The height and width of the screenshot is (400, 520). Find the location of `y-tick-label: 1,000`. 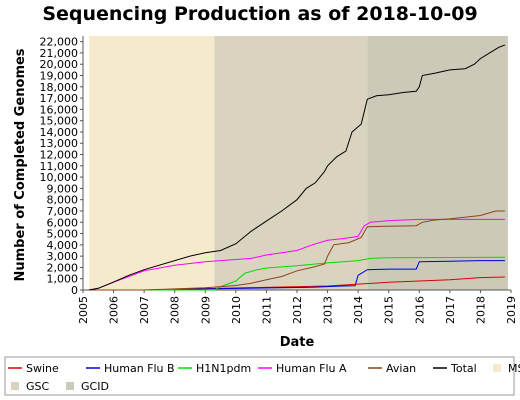

y-tick-label: 1,000 is located at coordinates (63, 279).